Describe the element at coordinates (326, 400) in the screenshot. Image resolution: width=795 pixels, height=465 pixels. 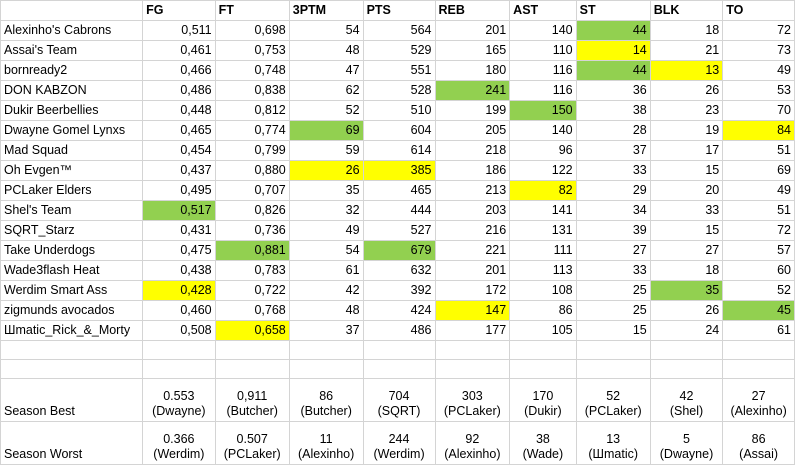
I see `summary-cell: 86 (Butcher)` at that location.